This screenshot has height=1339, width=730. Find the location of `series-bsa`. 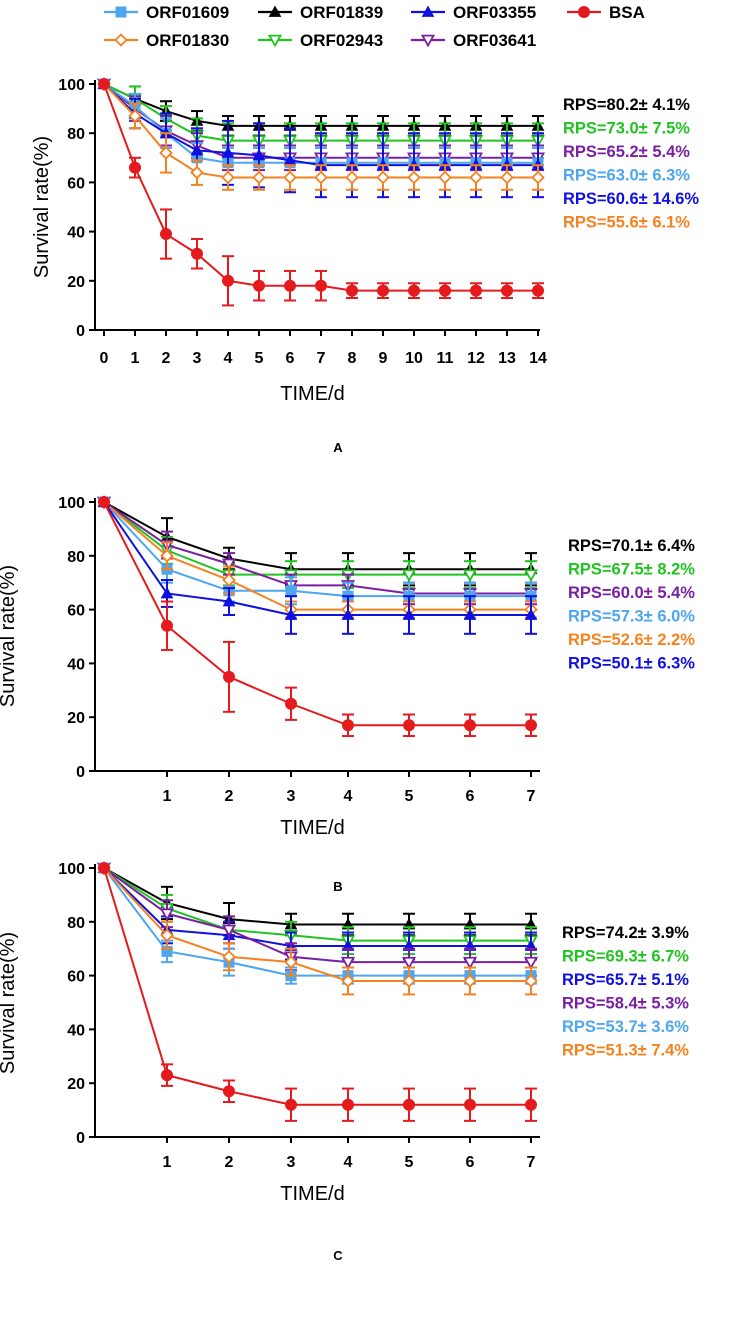

series-bsa is located at coordinates (317, 617).